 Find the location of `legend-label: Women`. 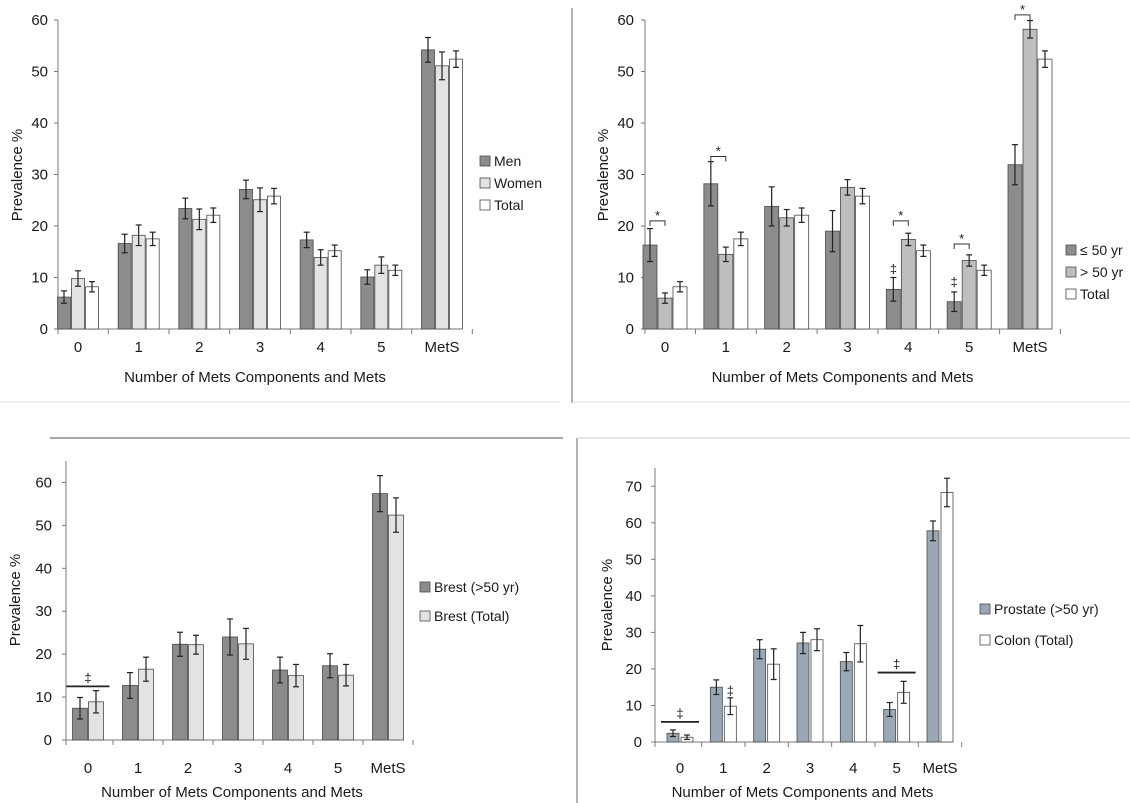

legend-label: Women is located at coordinates (518, 183).